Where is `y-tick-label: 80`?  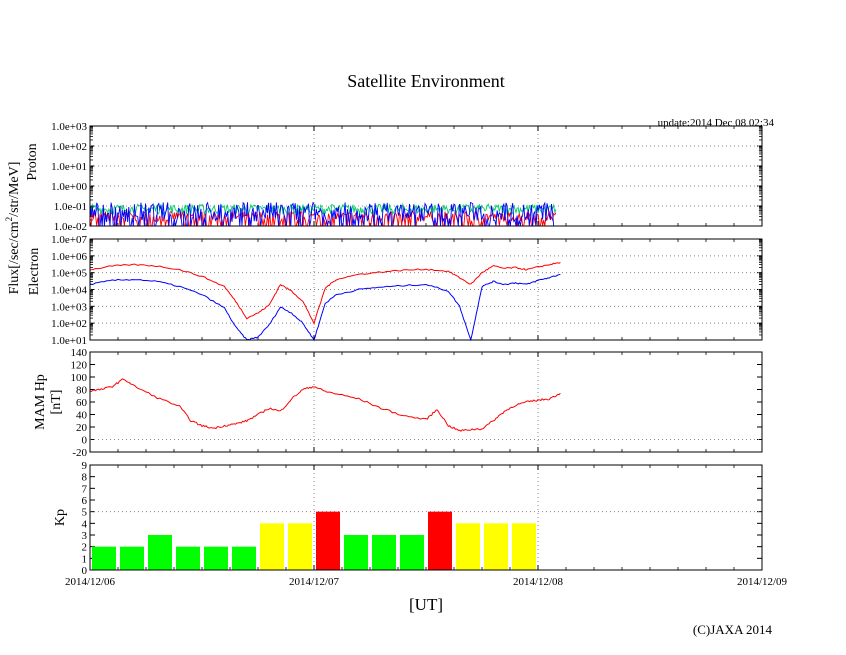 y-tick-label: 80 is located at coordinates (82, 391).